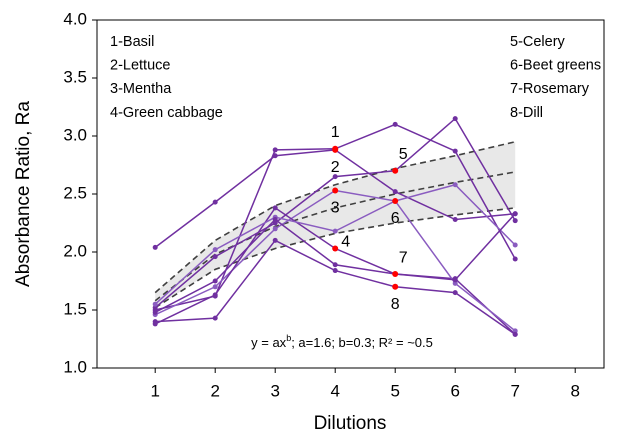  Describe the element at coordinates (395, 304) in the screenshot. I see `point-label: 8` at that location.